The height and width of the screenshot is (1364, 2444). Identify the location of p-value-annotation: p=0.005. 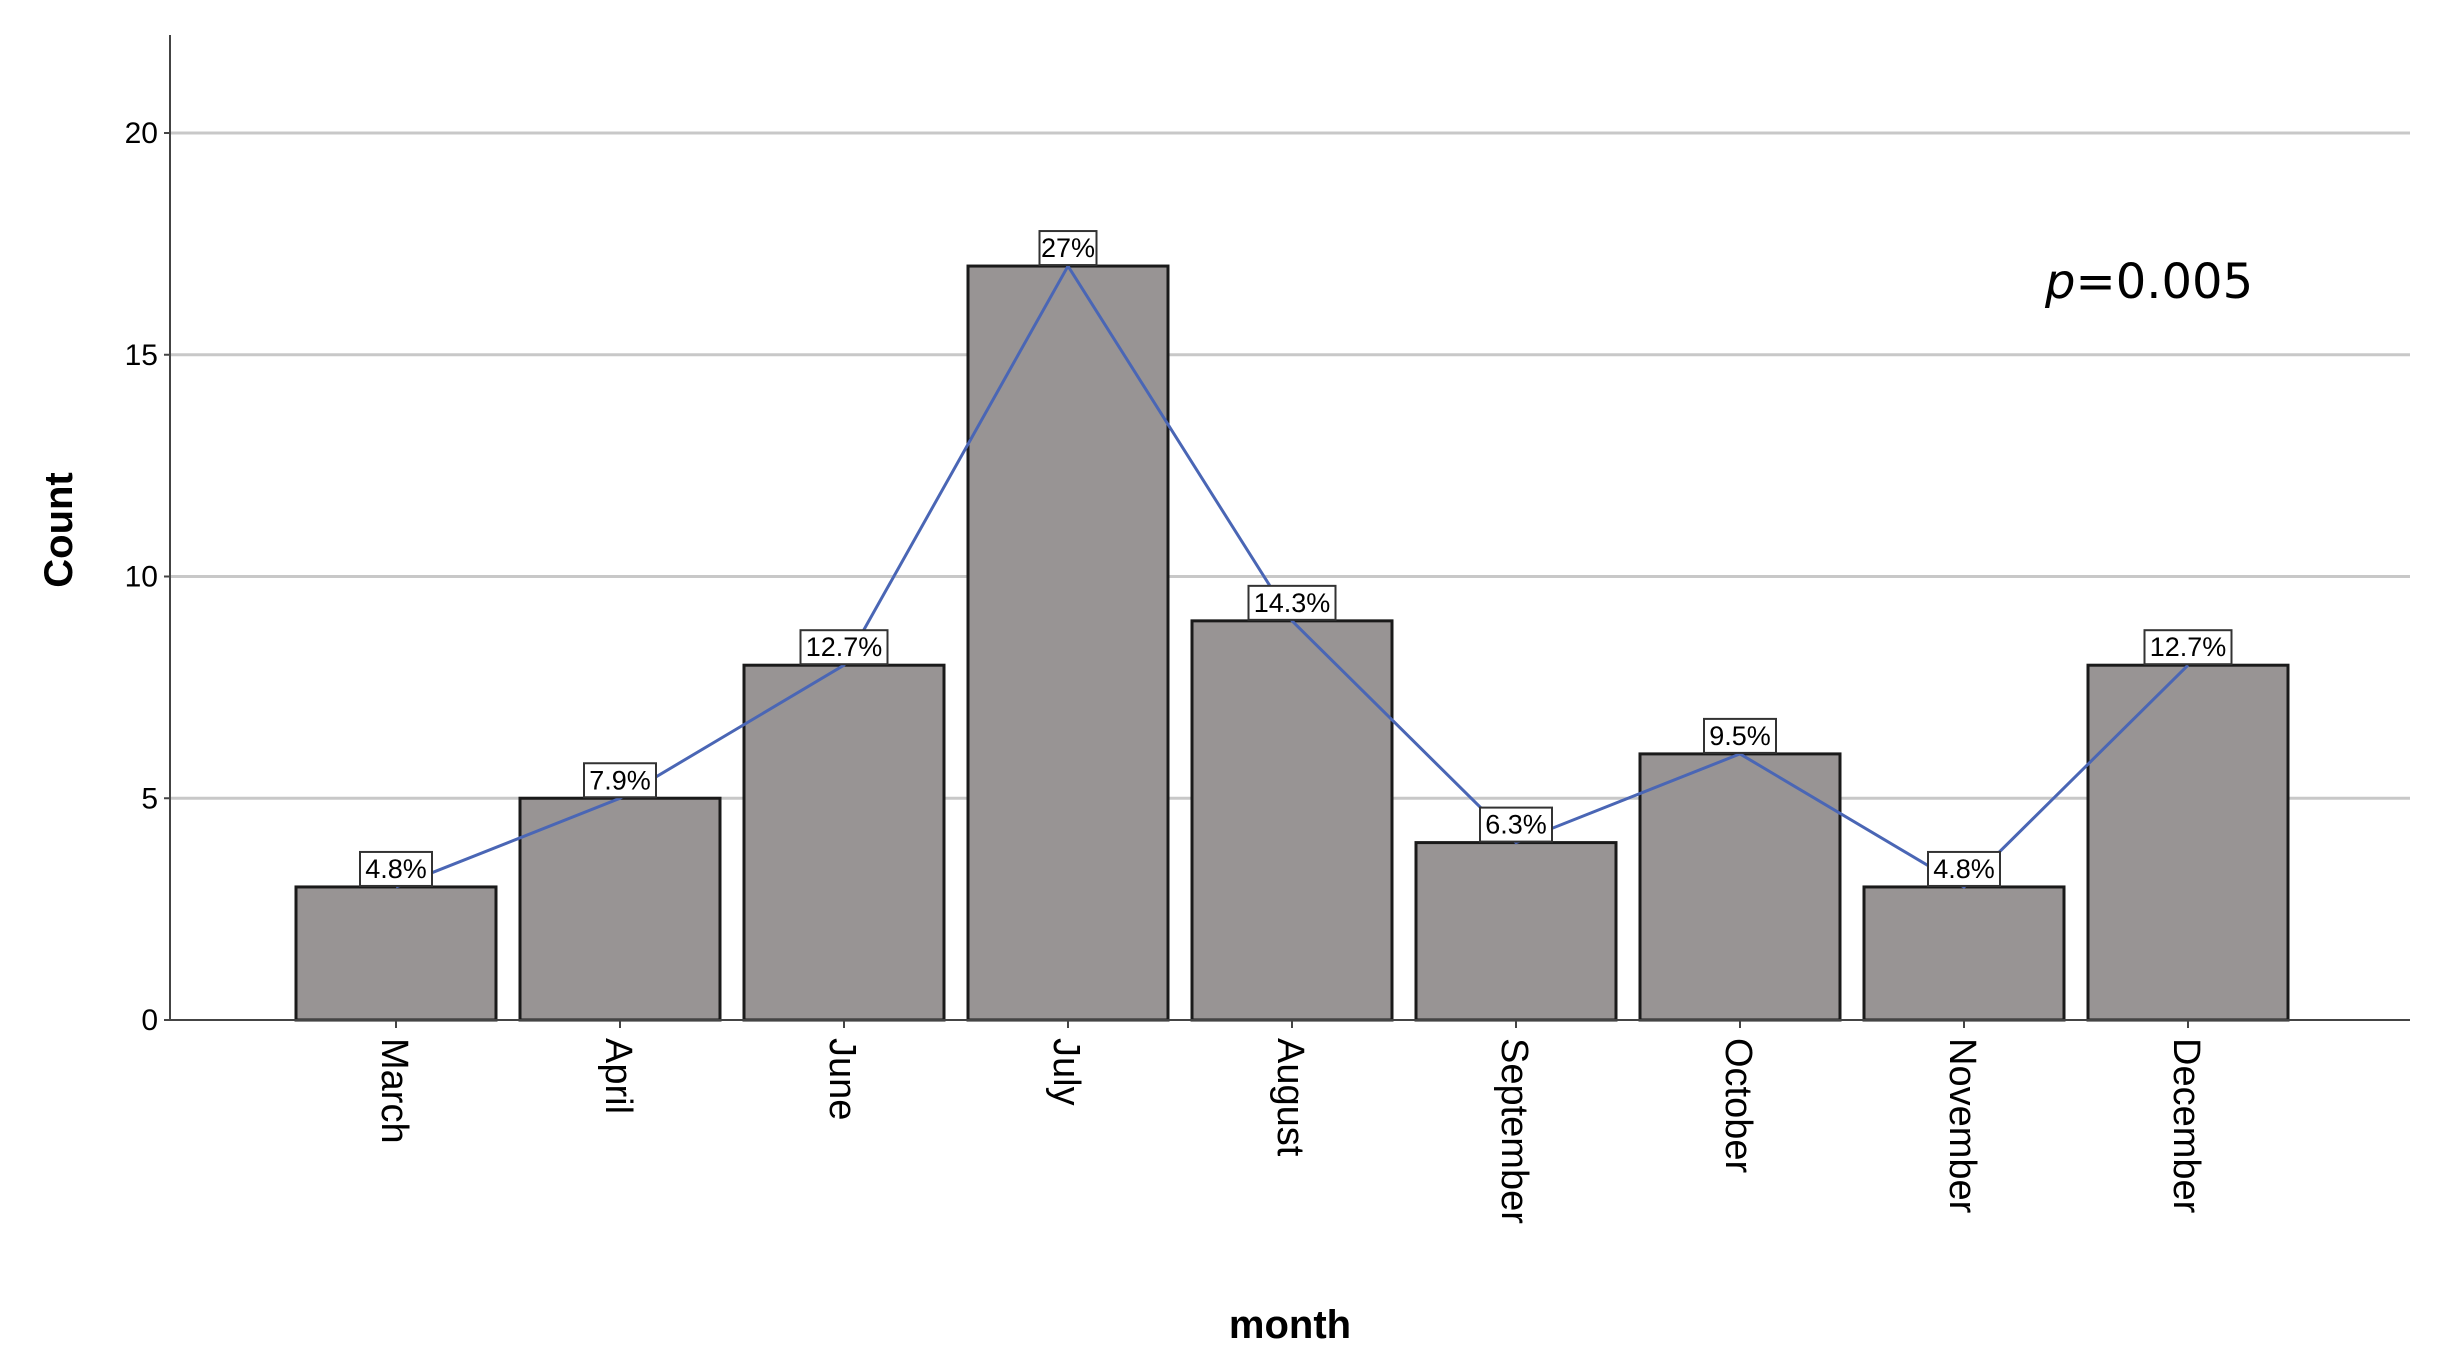
(2148, 282).